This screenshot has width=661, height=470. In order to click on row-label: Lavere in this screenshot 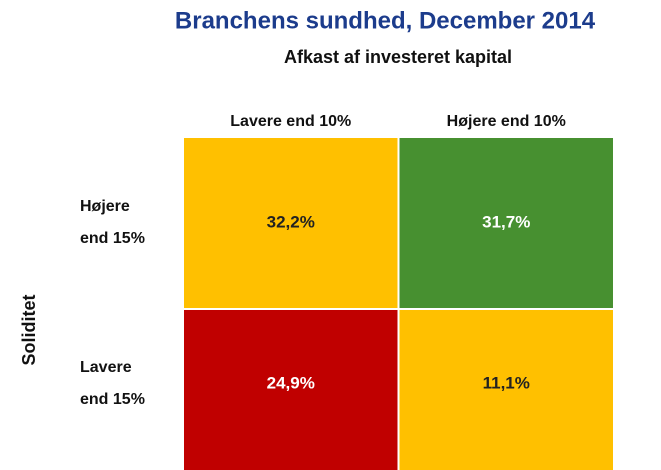, I will do `click(106, 367)`.